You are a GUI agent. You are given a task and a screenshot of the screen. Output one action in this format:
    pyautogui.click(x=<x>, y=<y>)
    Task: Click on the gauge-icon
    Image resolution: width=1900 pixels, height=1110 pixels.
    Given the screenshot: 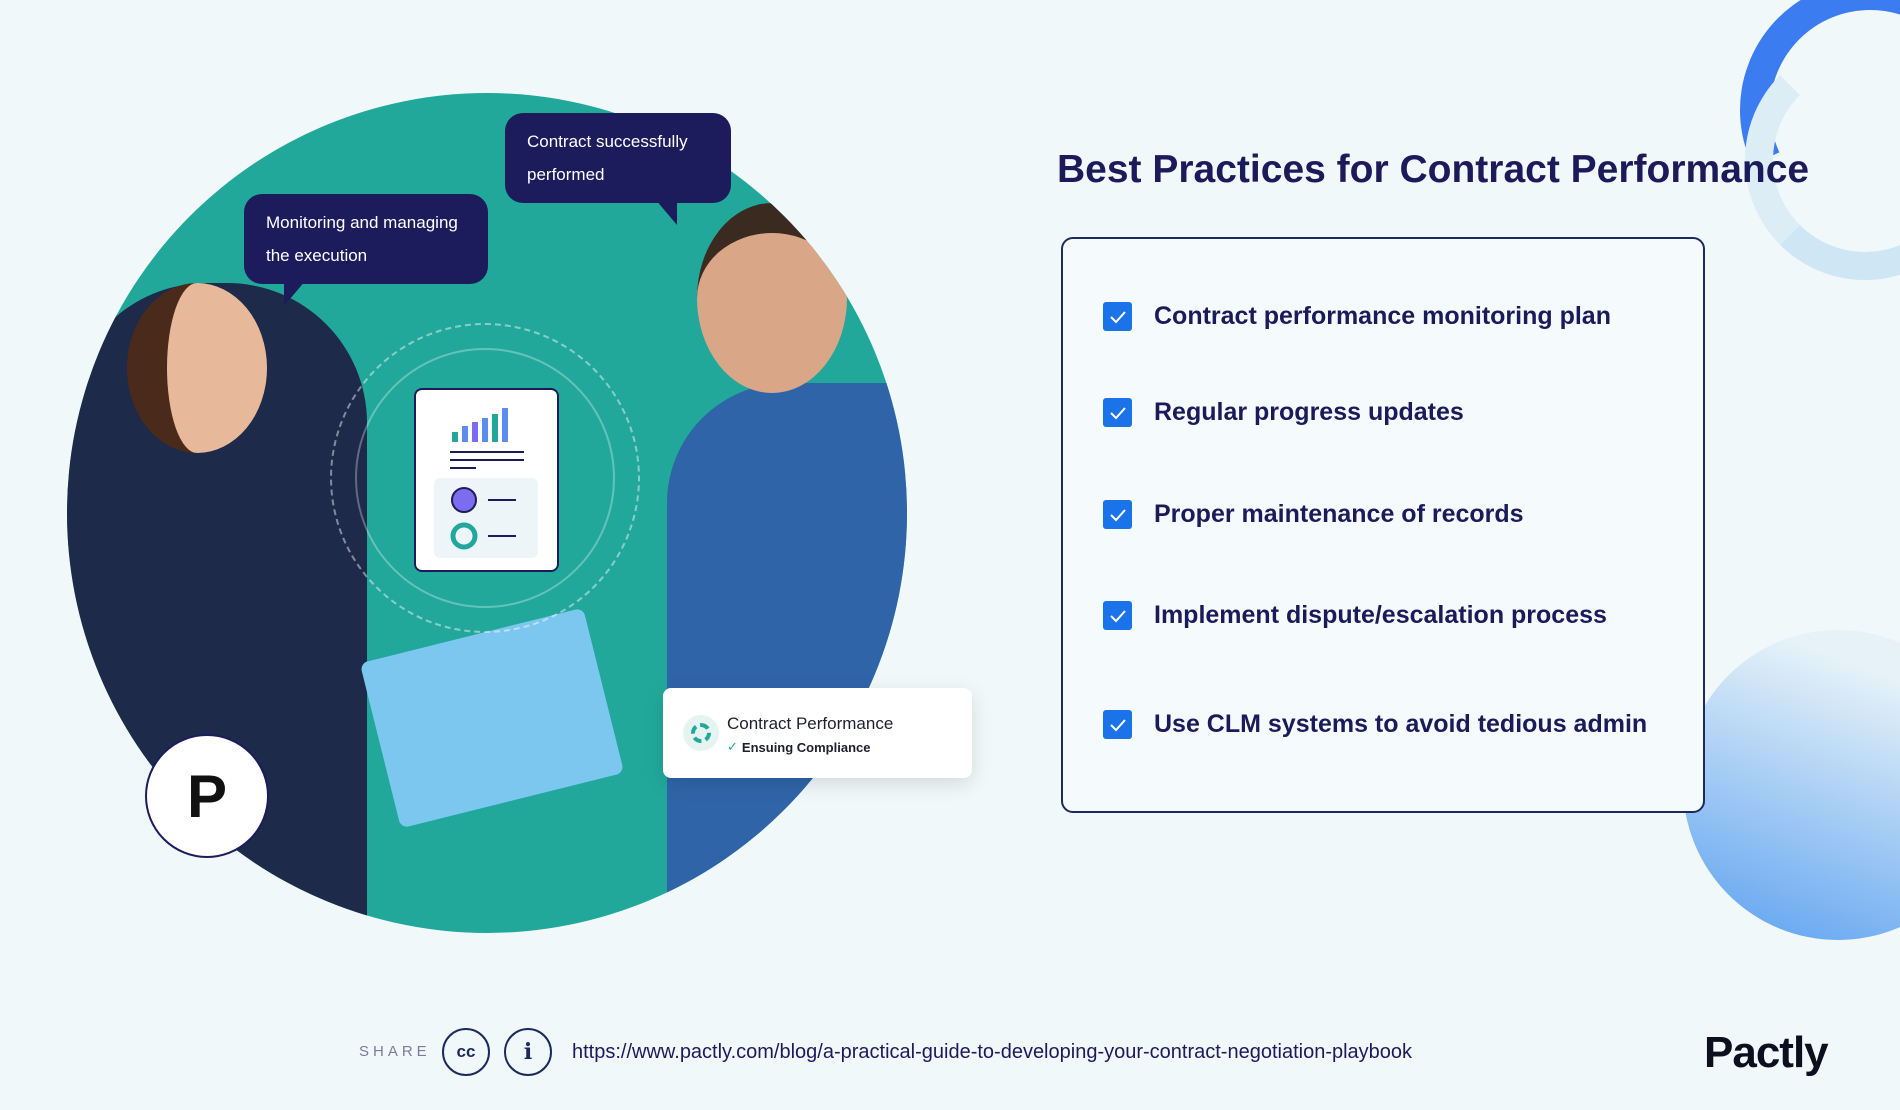 What is the action you would take?
    pyautogui.click(x=701, y=733)
    